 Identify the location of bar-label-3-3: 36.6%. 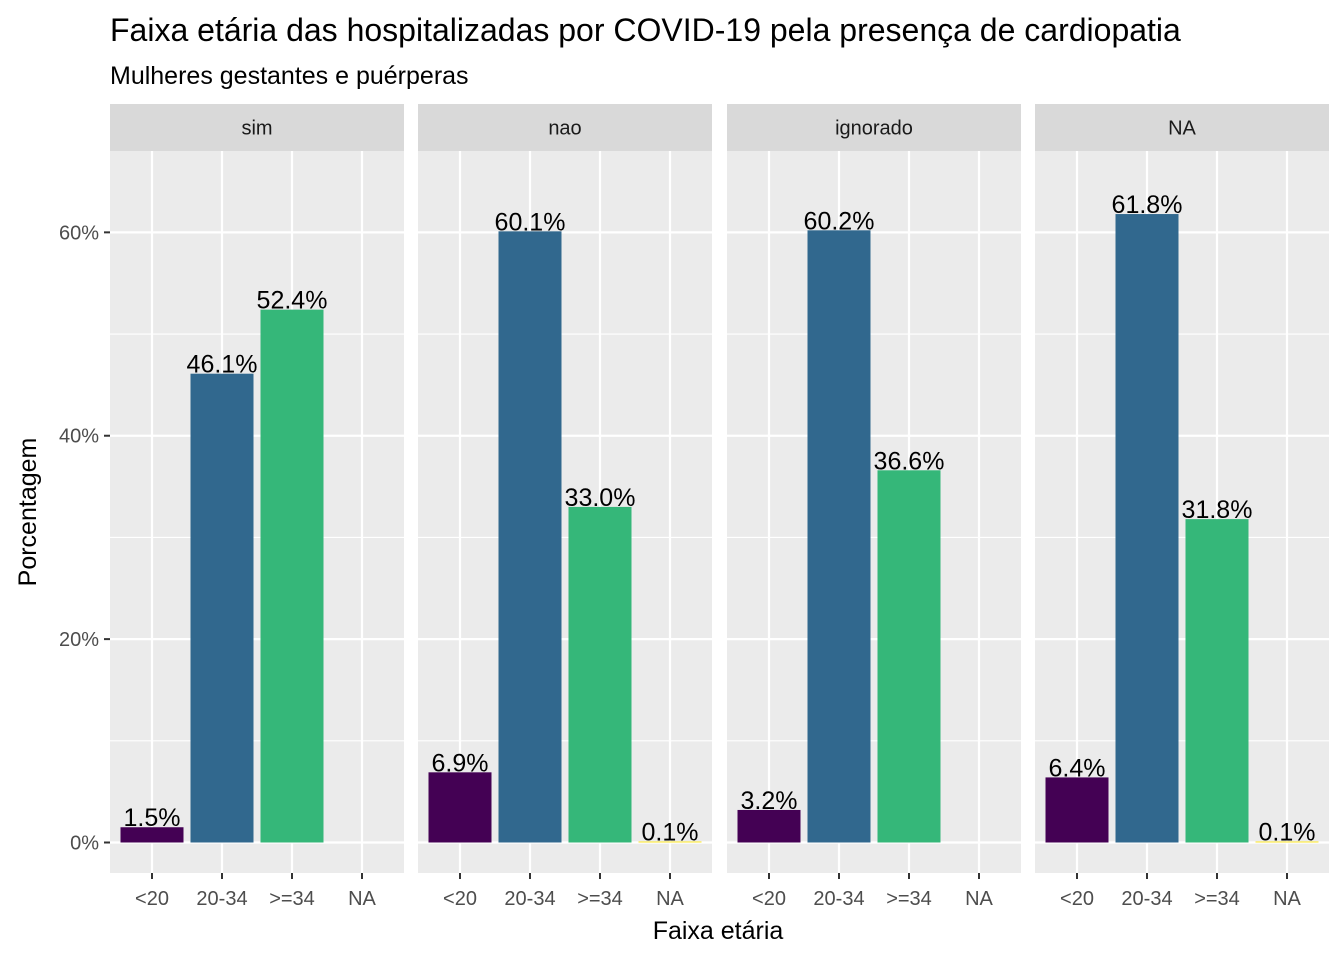
(909, 461).